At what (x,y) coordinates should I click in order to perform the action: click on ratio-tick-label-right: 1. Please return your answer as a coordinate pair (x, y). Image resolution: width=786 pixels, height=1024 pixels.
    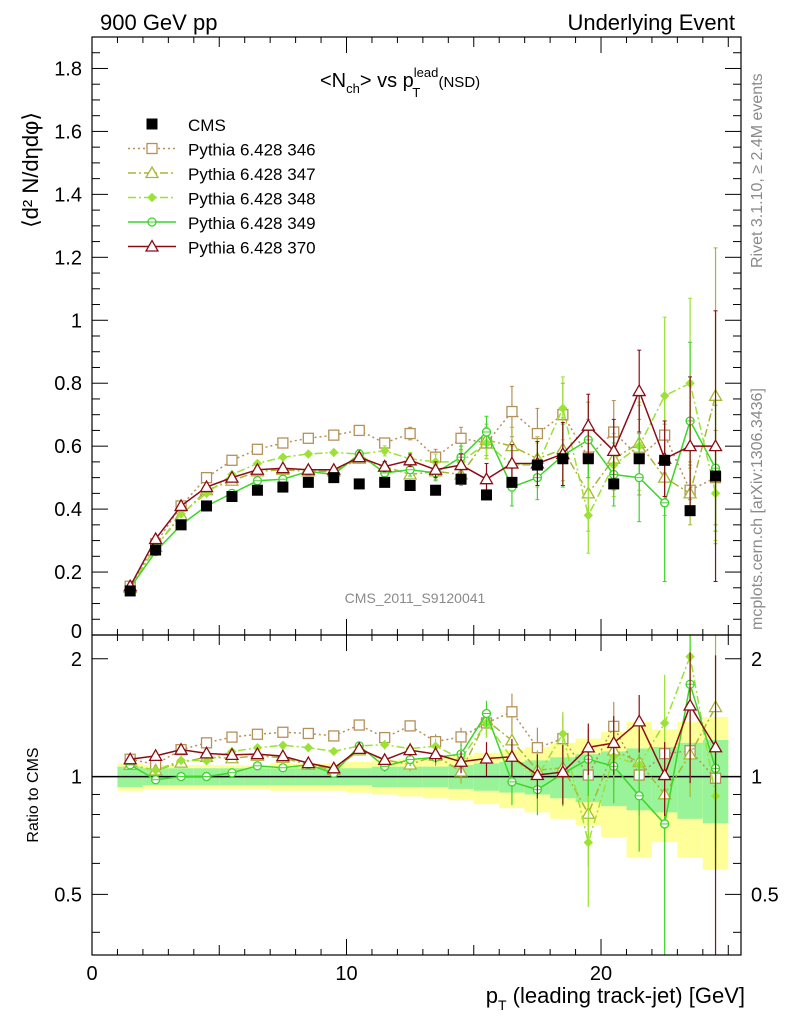
    Looking at the image, I should click on (756, 778).